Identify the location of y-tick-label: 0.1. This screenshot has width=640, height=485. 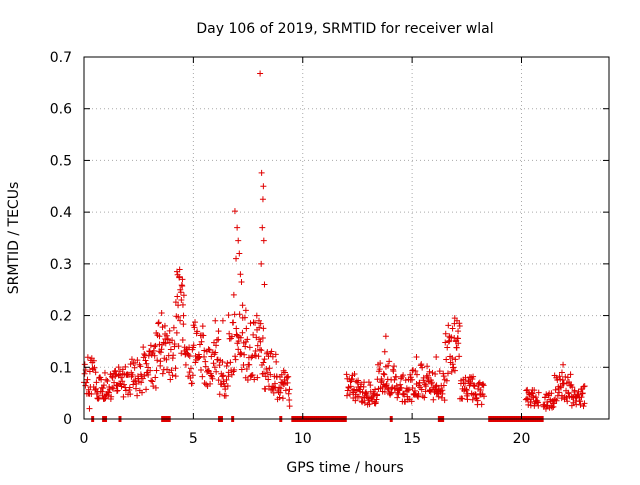
(61, 368).